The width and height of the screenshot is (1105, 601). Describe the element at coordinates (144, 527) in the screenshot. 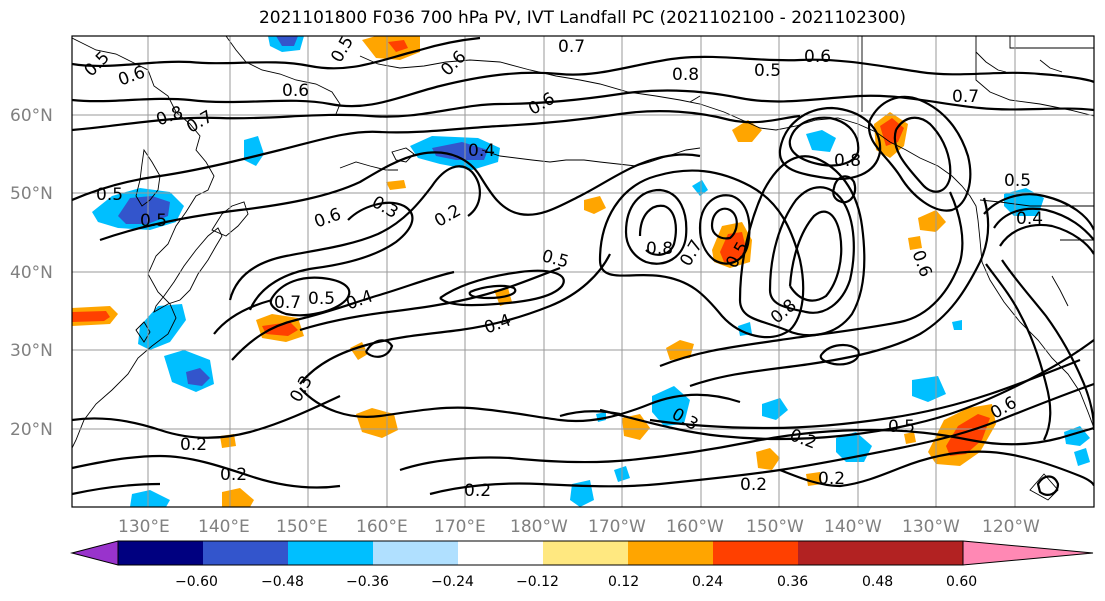

I see `lon-label: 130°E` at that location.